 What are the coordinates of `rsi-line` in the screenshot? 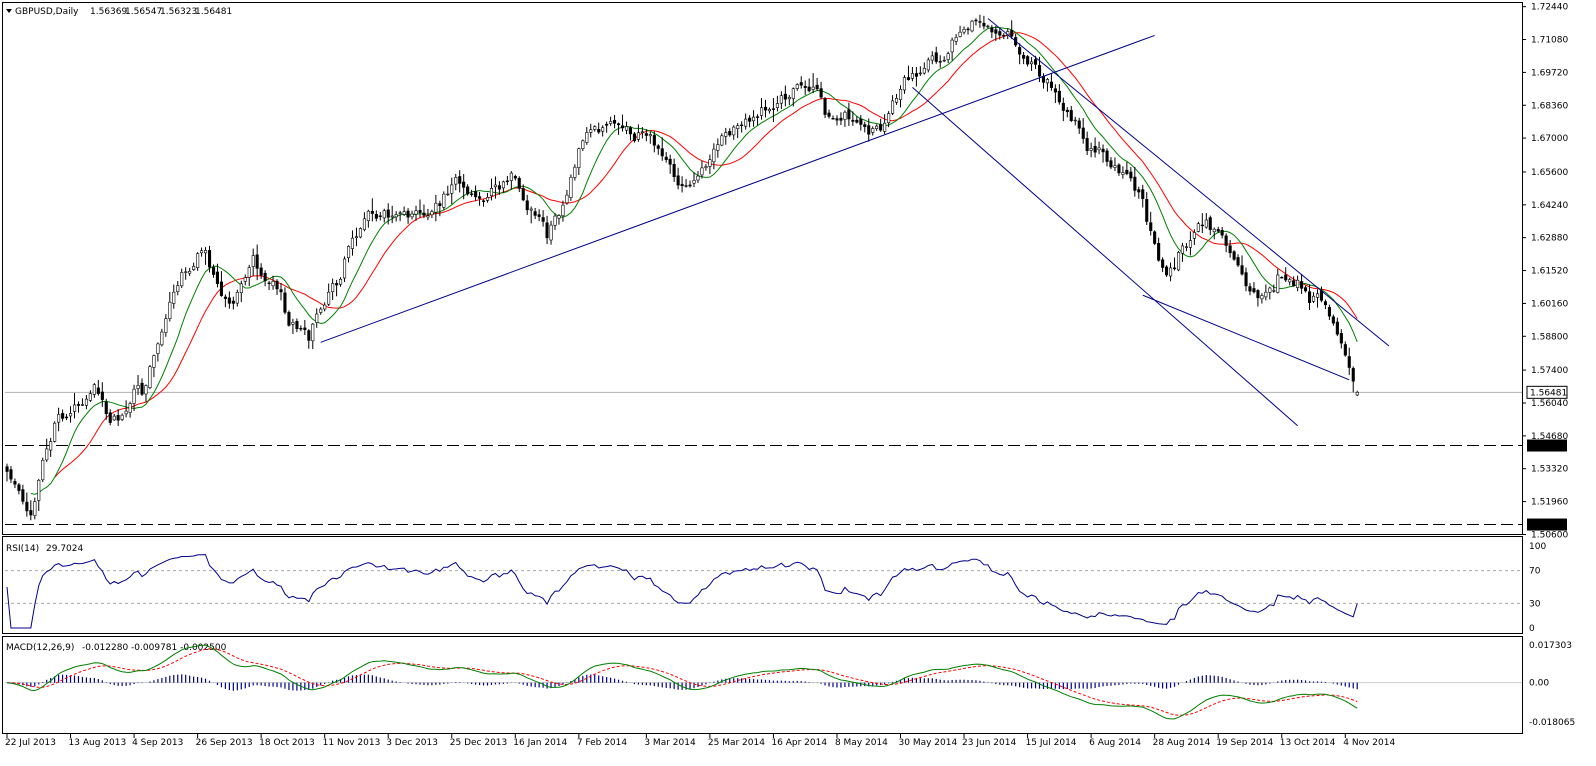 It's located at (682, 591).